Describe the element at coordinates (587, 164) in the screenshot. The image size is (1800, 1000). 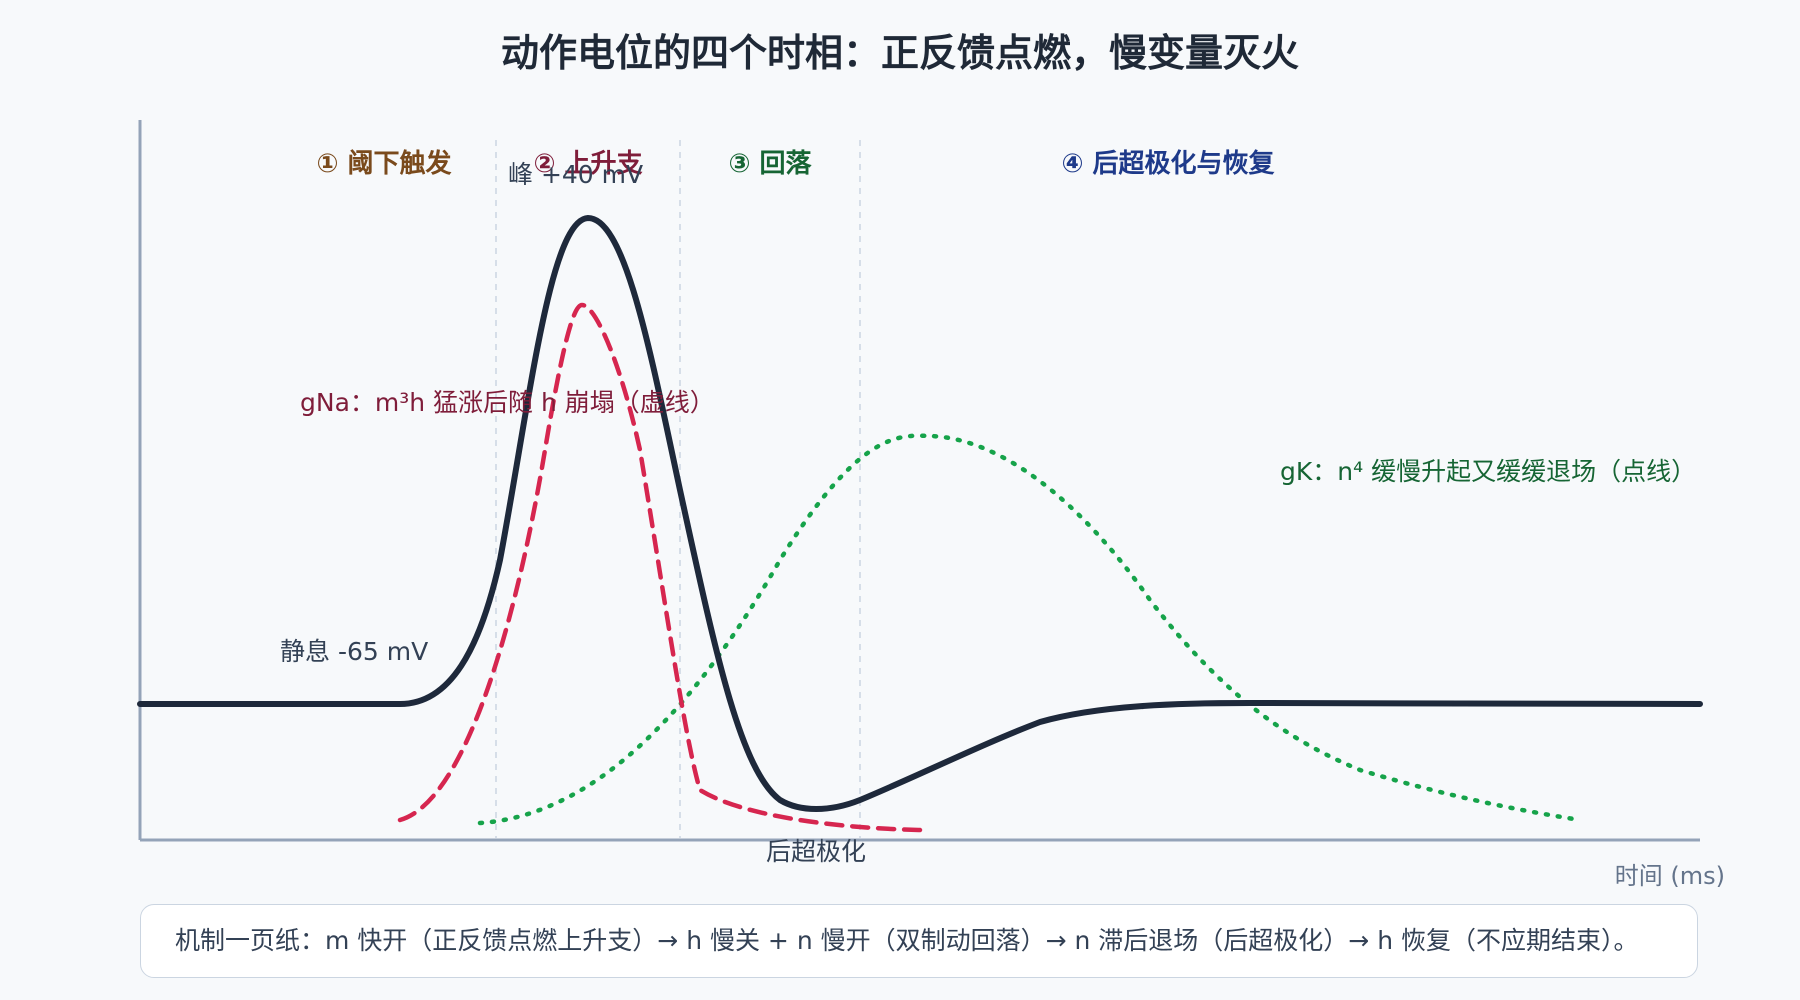
I see `phase-label-2: ② 上升支` at that location.